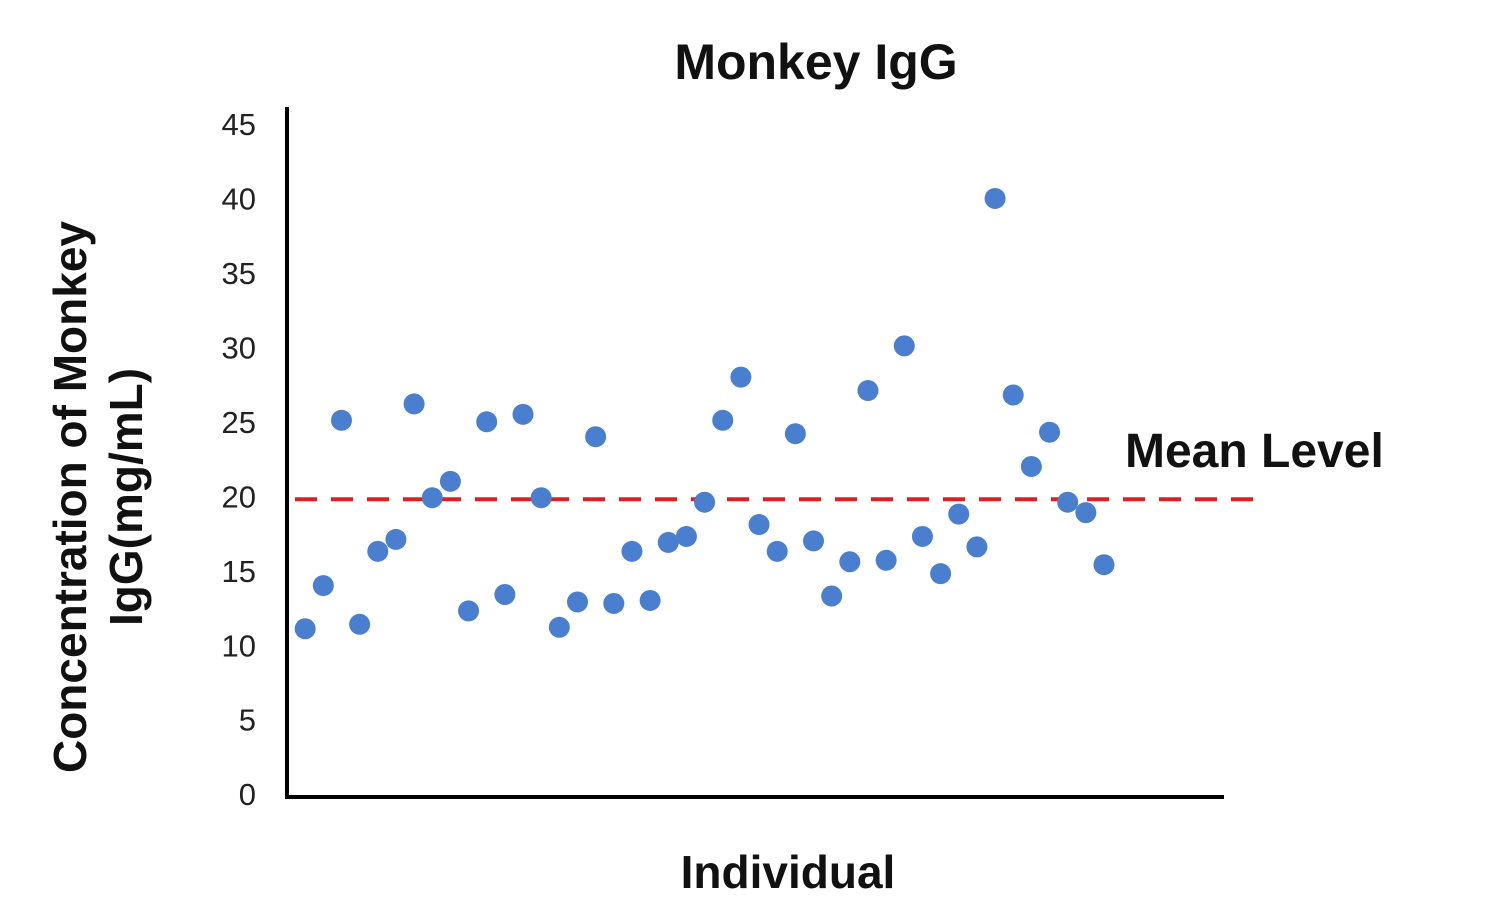  I want to click on mean-label: Mean Level, so click(1254, 451).